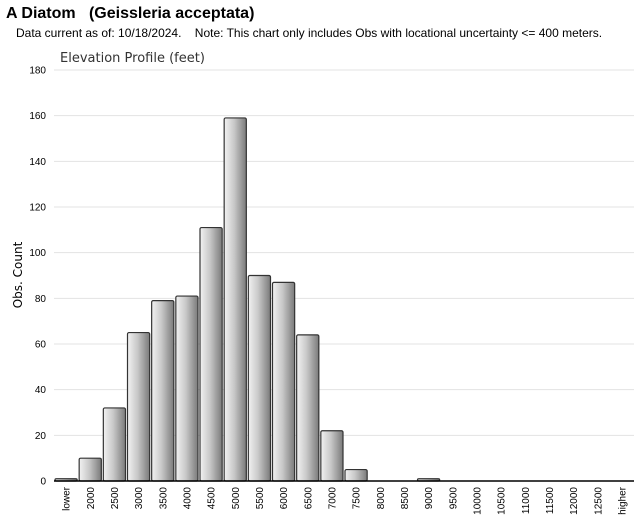 The image size is (640, 523). Describe the element at coordinates (502, 501) in the screenshot. I see `x-tick-label: 10500` at that location.